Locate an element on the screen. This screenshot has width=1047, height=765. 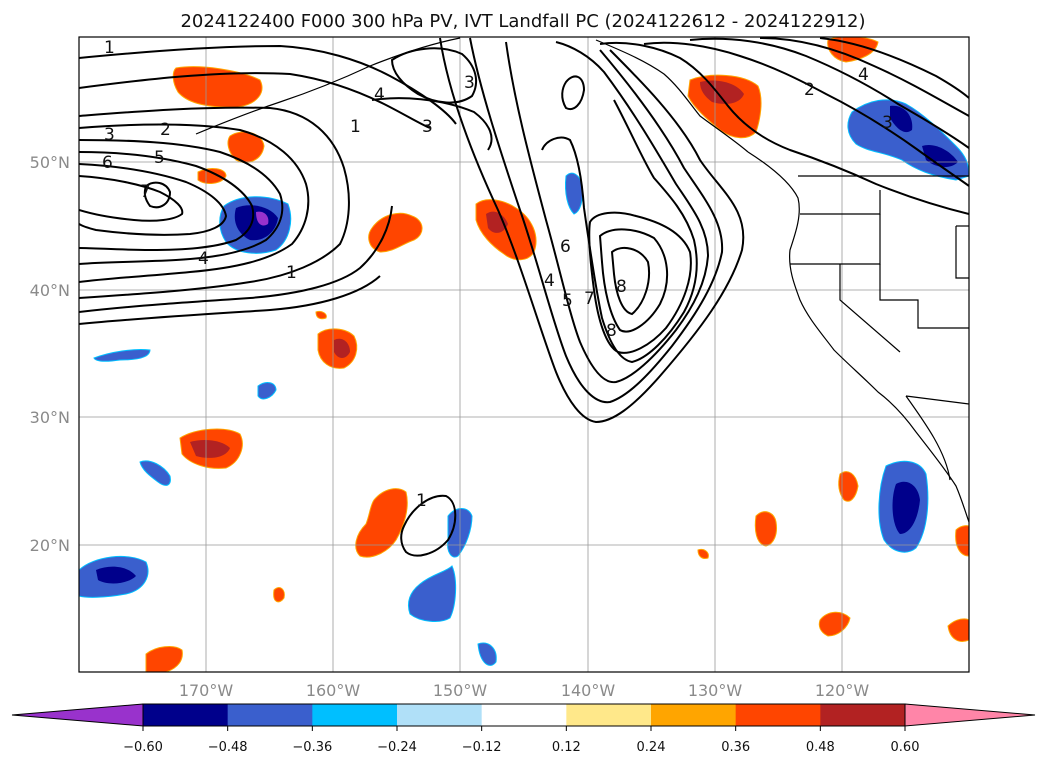
contour-label: 5 is located at coordinates (567, 301).